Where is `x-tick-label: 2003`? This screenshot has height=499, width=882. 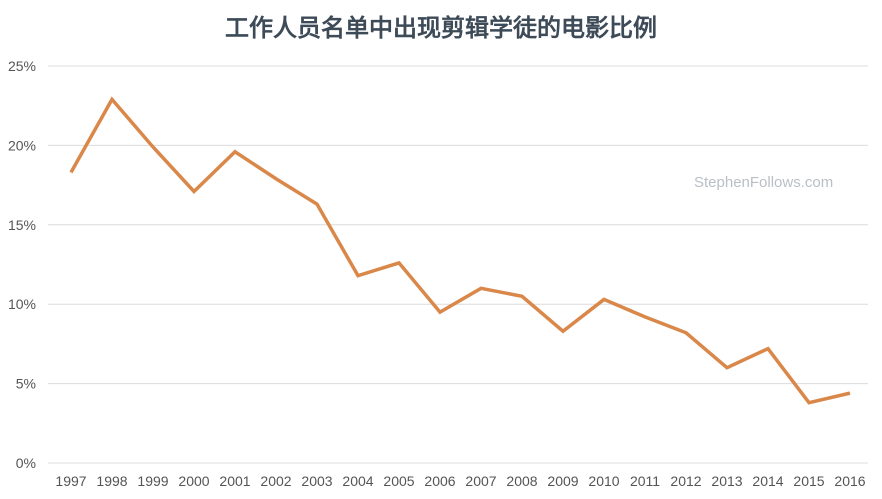
x-tick-label: 2003 is located at coordinates (316, 481).